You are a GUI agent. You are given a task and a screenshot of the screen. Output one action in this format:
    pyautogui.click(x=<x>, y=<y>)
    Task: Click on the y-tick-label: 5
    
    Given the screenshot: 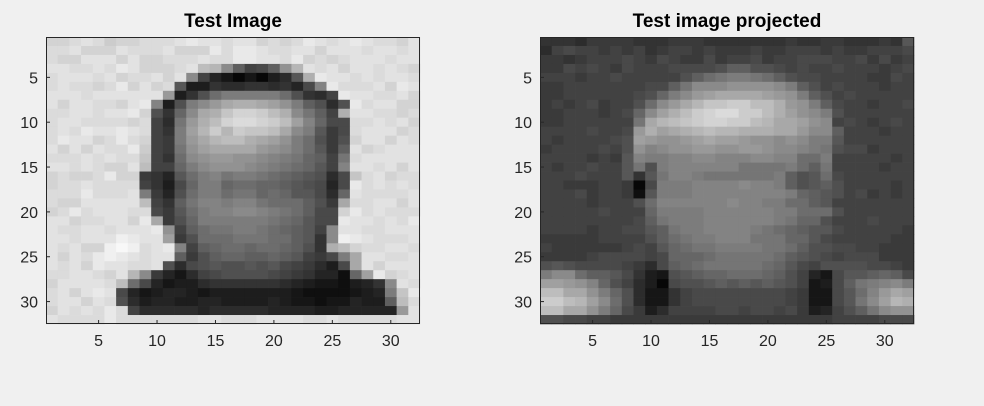 What is the action you would take?
    pyautogui.click(x=527, y=78)
    